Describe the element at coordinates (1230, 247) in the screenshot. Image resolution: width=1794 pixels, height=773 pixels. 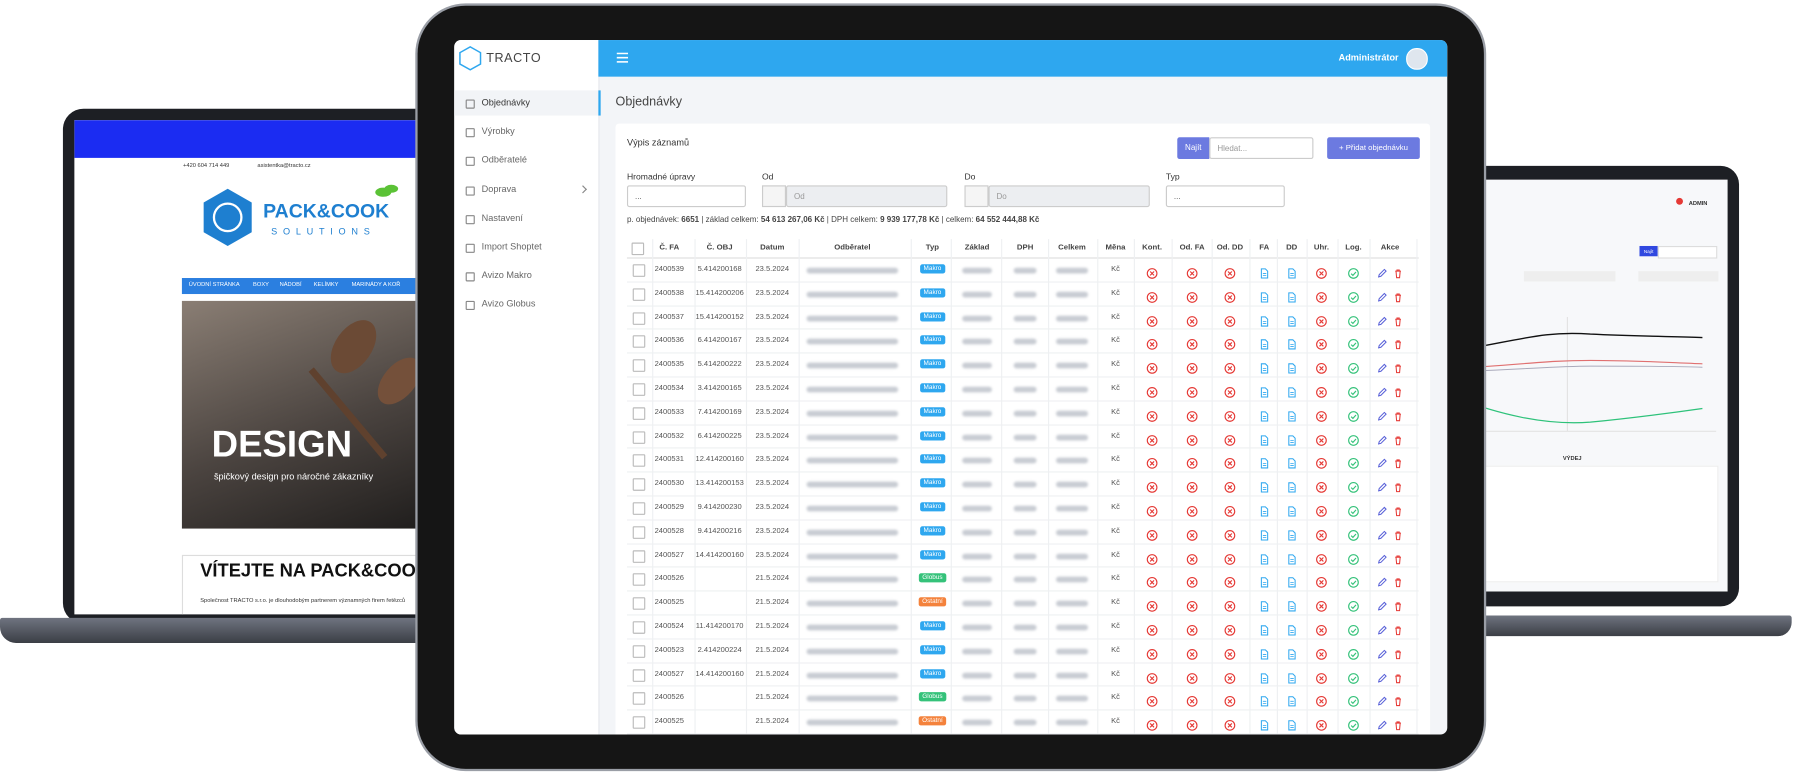
I see `column-header: Od. DD` at that location.